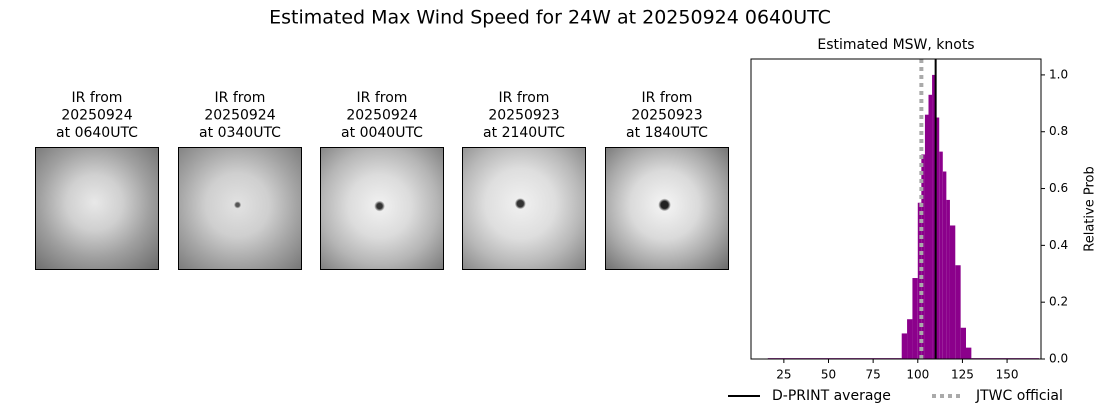 This screenshot has height=409, width=1100. What do you see at coordinates (873, 375) in the screenshot?
I see `x-tick-label: 75` at bounding box center [873, 375].